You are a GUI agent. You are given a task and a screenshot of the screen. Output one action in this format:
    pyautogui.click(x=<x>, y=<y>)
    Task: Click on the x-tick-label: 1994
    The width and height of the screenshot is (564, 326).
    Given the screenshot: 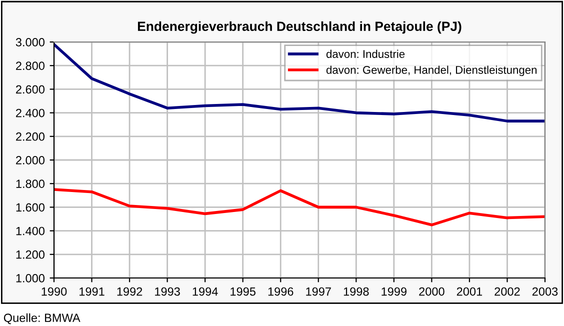 What is the action you would take?
    pyautogui.click(x=205, y=291)
    